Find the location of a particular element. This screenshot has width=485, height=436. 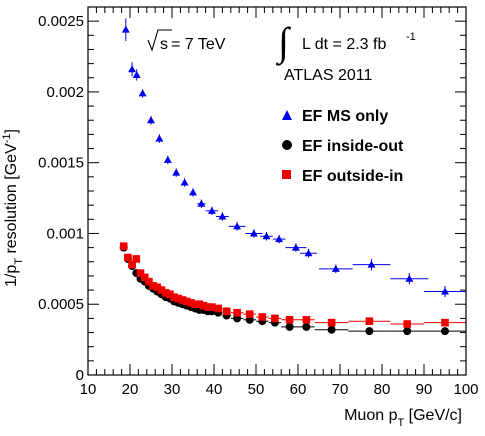

y-tick-label: 0.0025 is located at coordinates (61, 21).